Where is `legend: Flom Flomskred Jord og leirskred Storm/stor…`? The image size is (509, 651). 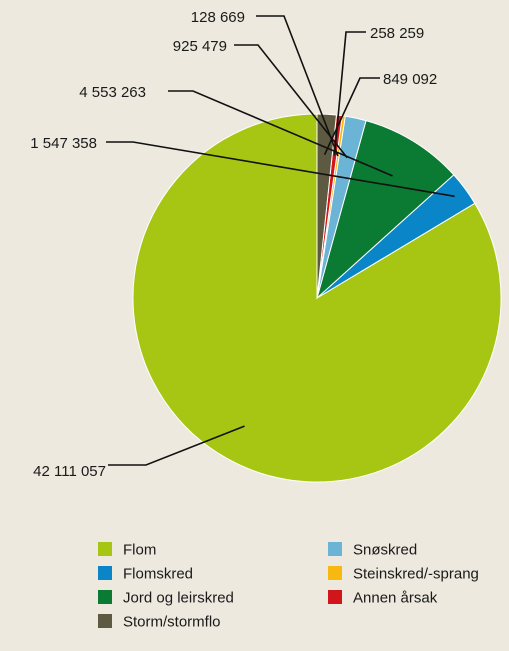
legend: Flom Flomskred Jord og leirskred Storm/stor… is located at coordinates (288, 586).